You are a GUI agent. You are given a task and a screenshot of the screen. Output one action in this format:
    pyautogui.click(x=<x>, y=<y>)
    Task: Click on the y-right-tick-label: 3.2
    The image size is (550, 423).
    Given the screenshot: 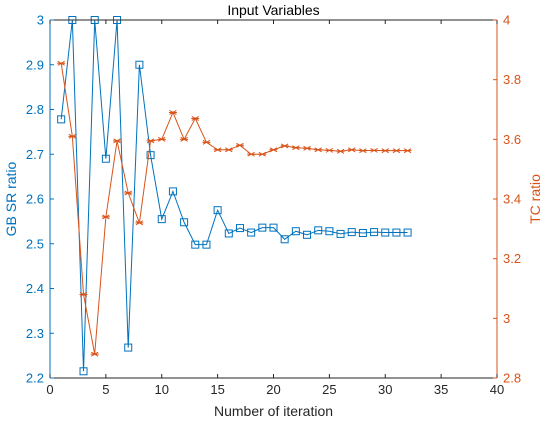 What is the action you would take?
    pyautogui.click(x=512, y=258)
    